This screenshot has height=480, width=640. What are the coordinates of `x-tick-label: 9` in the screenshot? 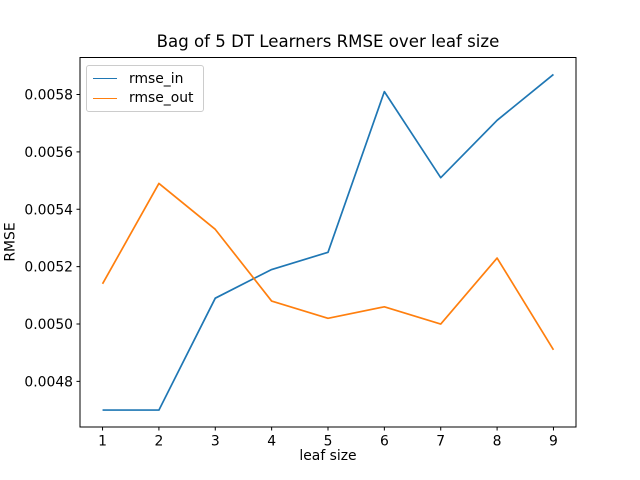 It's located at (553, 442).